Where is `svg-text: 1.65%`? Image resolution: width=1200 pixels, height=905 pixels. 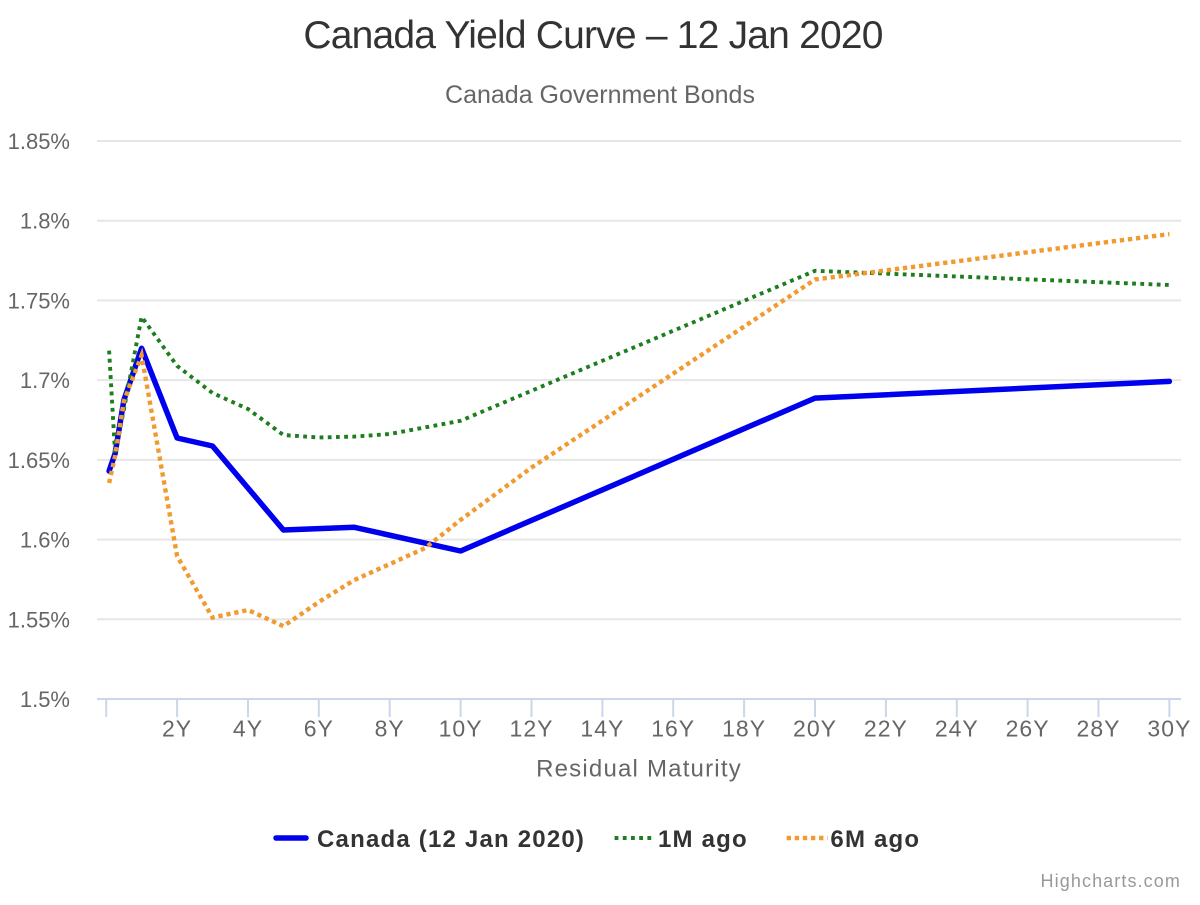
svg-text: 1.65% is located at coordinates (39, 460).